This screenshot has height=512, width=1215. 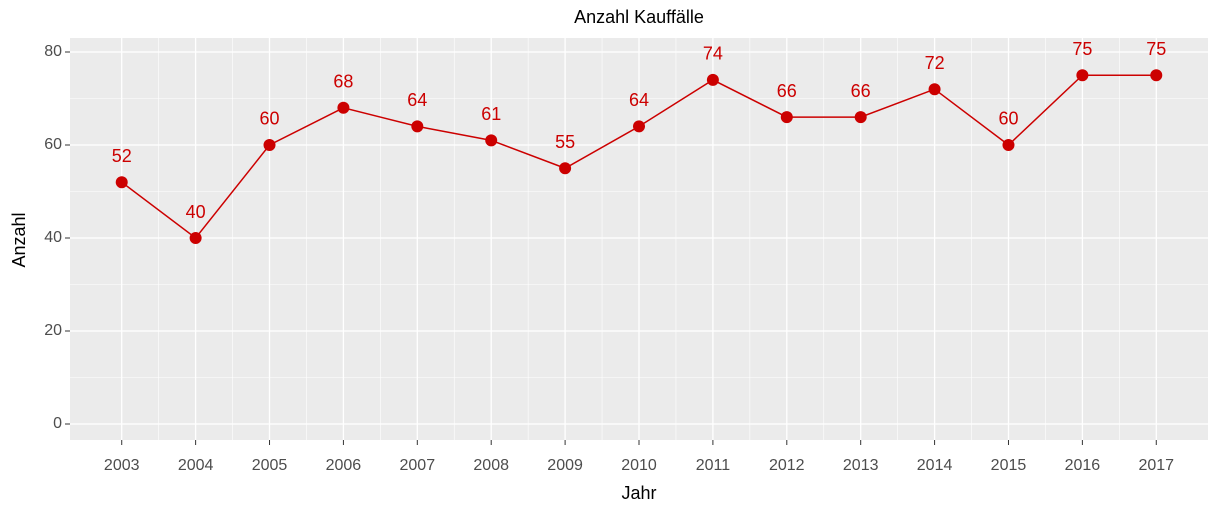 What do you see at coordinates (565, 142) in the screenshot?
I see `data-label: 55` at bounding box center [565, 142].